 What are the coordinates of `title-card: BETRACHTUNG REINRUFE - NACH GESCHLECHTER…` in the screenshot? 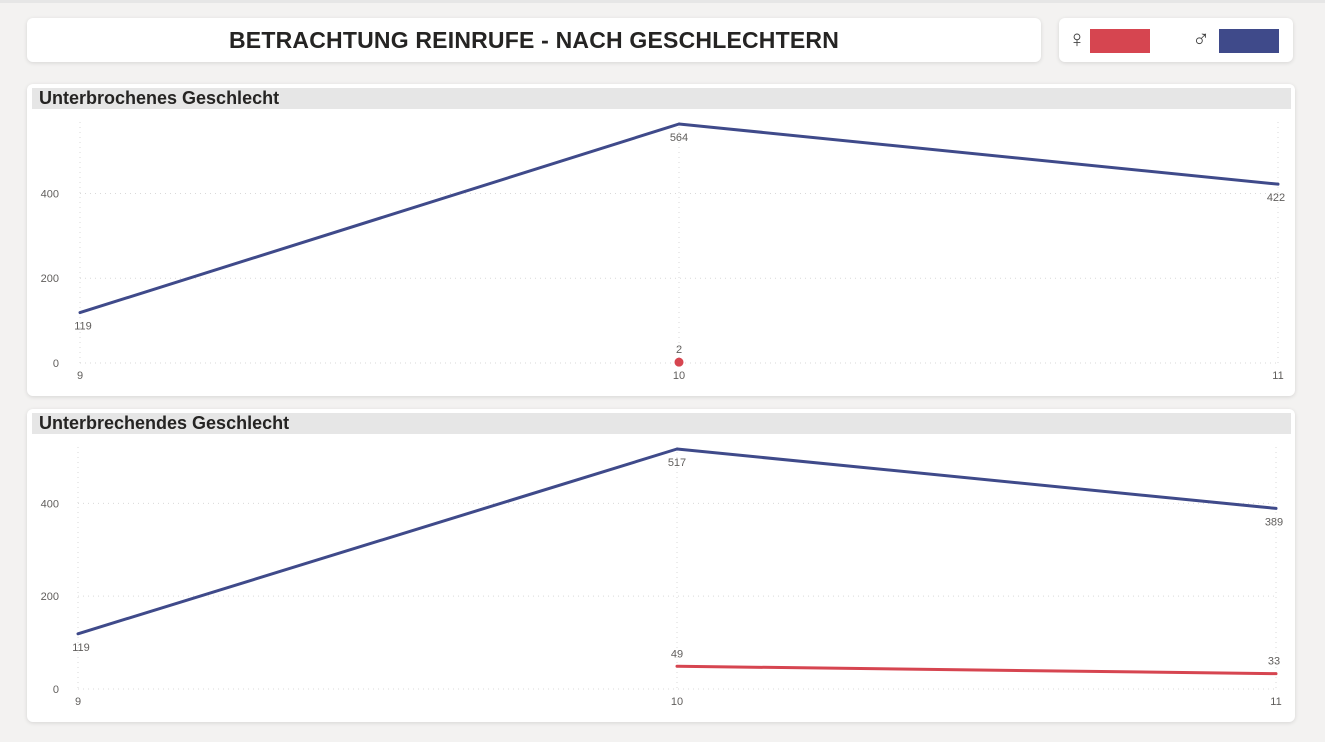 It's located at (534, 40).